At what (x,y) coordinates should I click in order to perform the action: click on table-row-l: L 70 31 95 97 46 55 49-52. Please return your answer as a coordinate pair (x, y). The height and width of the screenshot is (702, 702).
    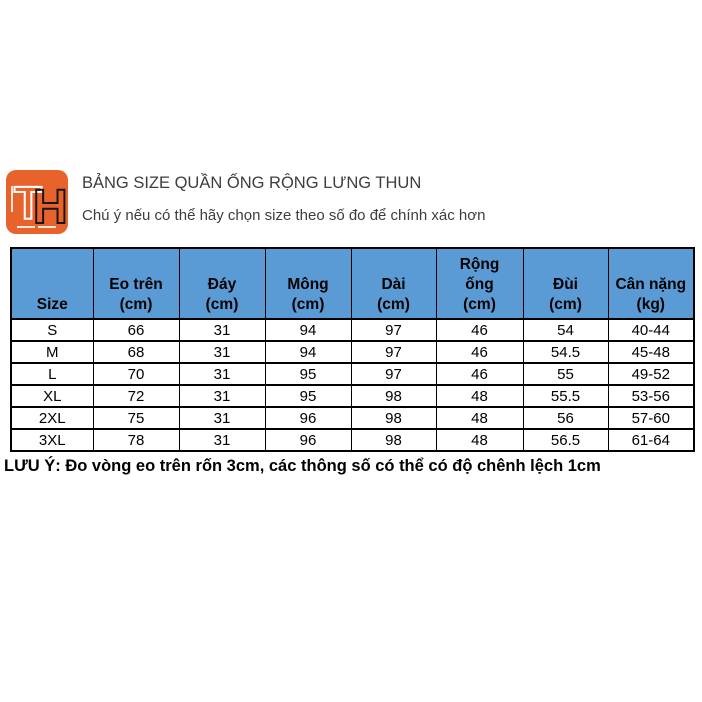
    Looking at the image, I should click on (352, 374).